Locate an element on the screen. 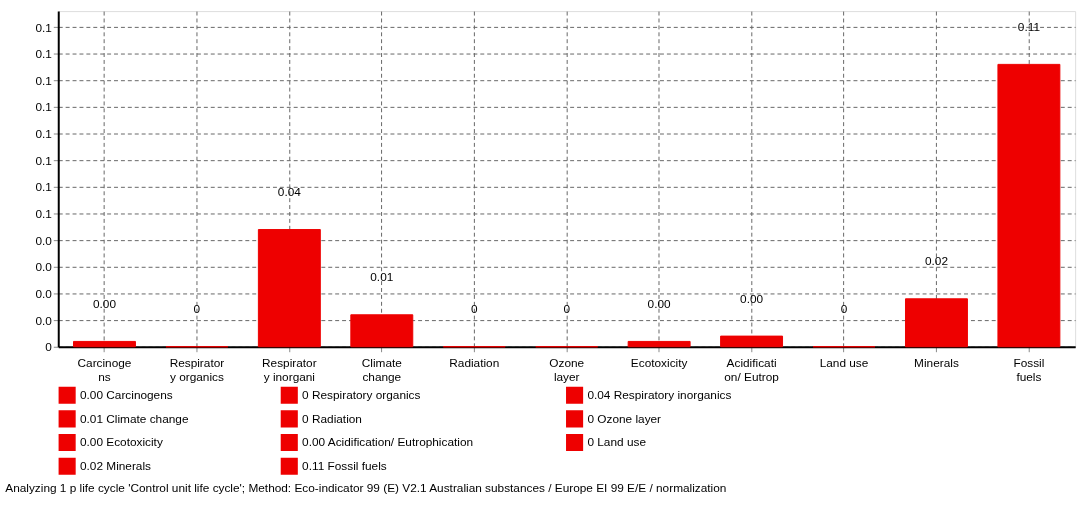 This screenshot has height=526, width=1085. x-tick-label: Climate change is located at coordinates (382, 370).